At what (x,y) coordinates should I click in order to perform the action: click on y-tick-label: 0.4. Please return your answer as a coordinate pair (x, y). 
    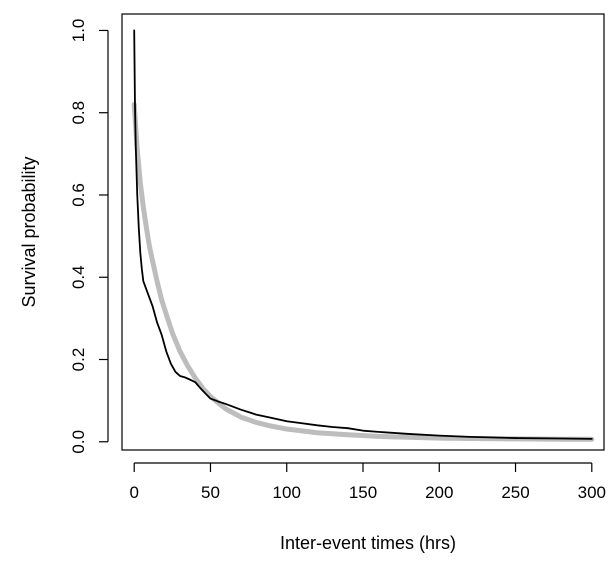
    Looking at the image, I should click on (78, 277).